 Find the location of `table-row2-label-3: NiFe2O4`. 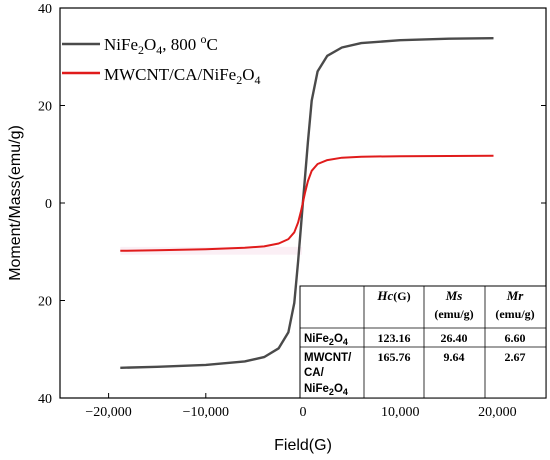

table-row2-label-3: NiFe2O4 is located at coordinates (326, 390).